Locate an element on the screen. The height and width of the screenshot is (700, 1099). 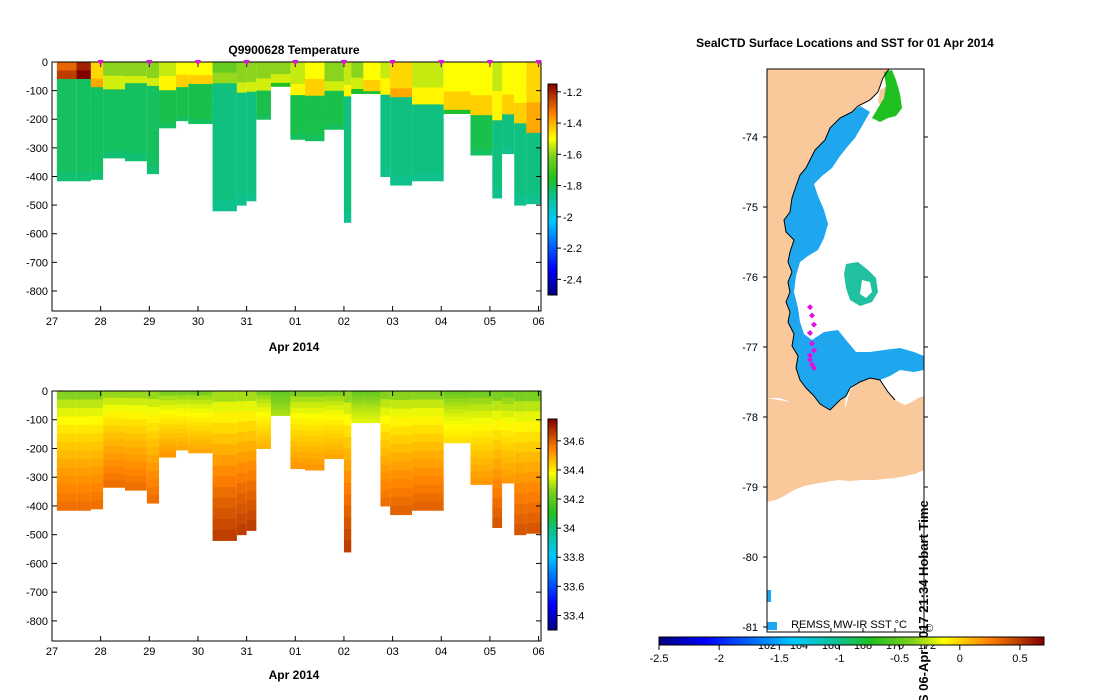
sst-colorbar-tick-label: -2.5 is located at coordinates (659, 659).